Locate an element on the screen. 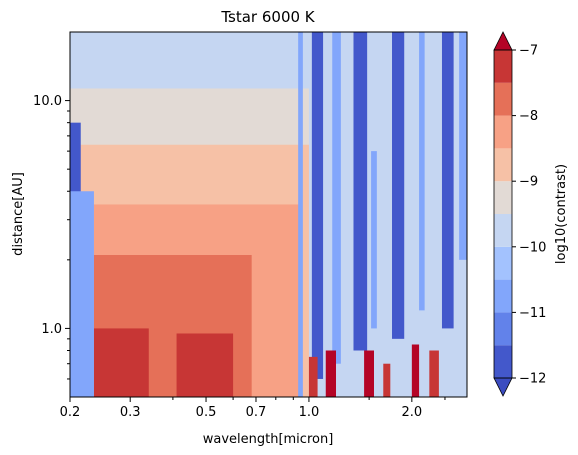 This screenshot has width=578, height=455. x-axis-label: wavelength[micron] is located at coordinates (268, 439).